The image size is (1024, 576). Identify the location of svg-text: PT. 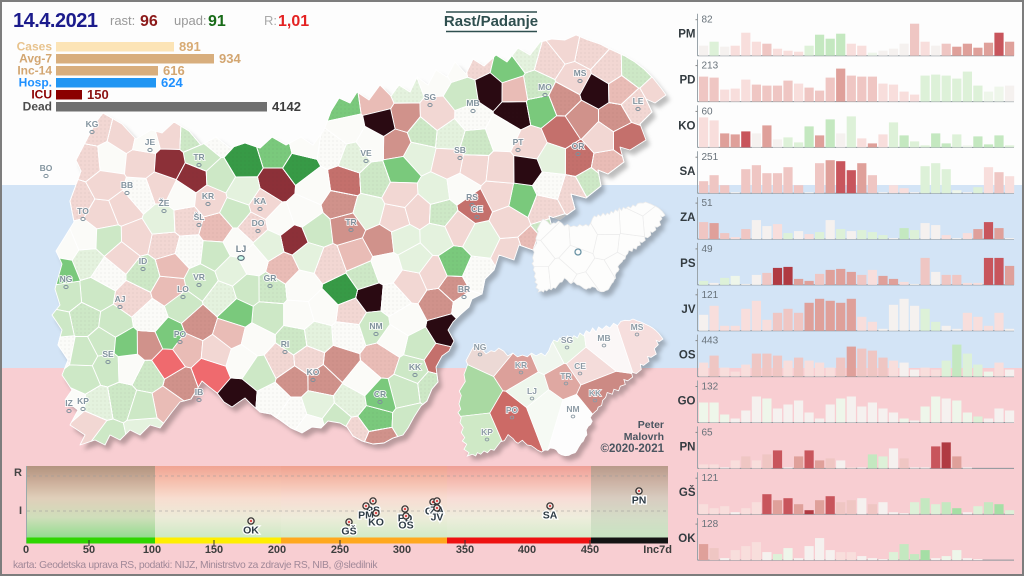
(519, 142).